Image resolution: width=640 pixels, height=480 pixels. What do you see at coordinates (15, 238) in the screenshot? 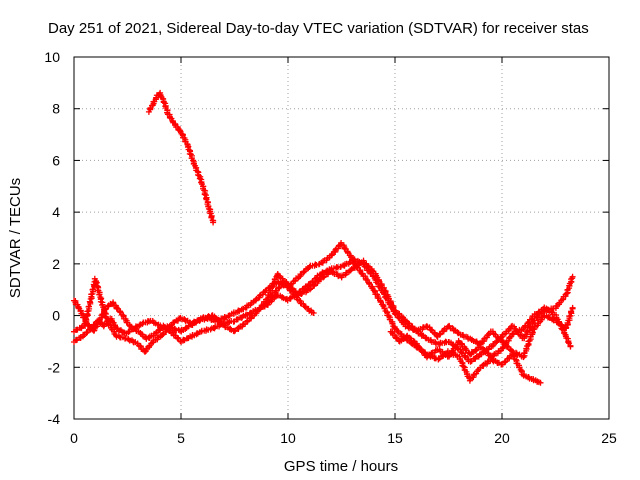
I see `y-axis-label: SDTVAR / TECUs` at bounding box center [15, 238].